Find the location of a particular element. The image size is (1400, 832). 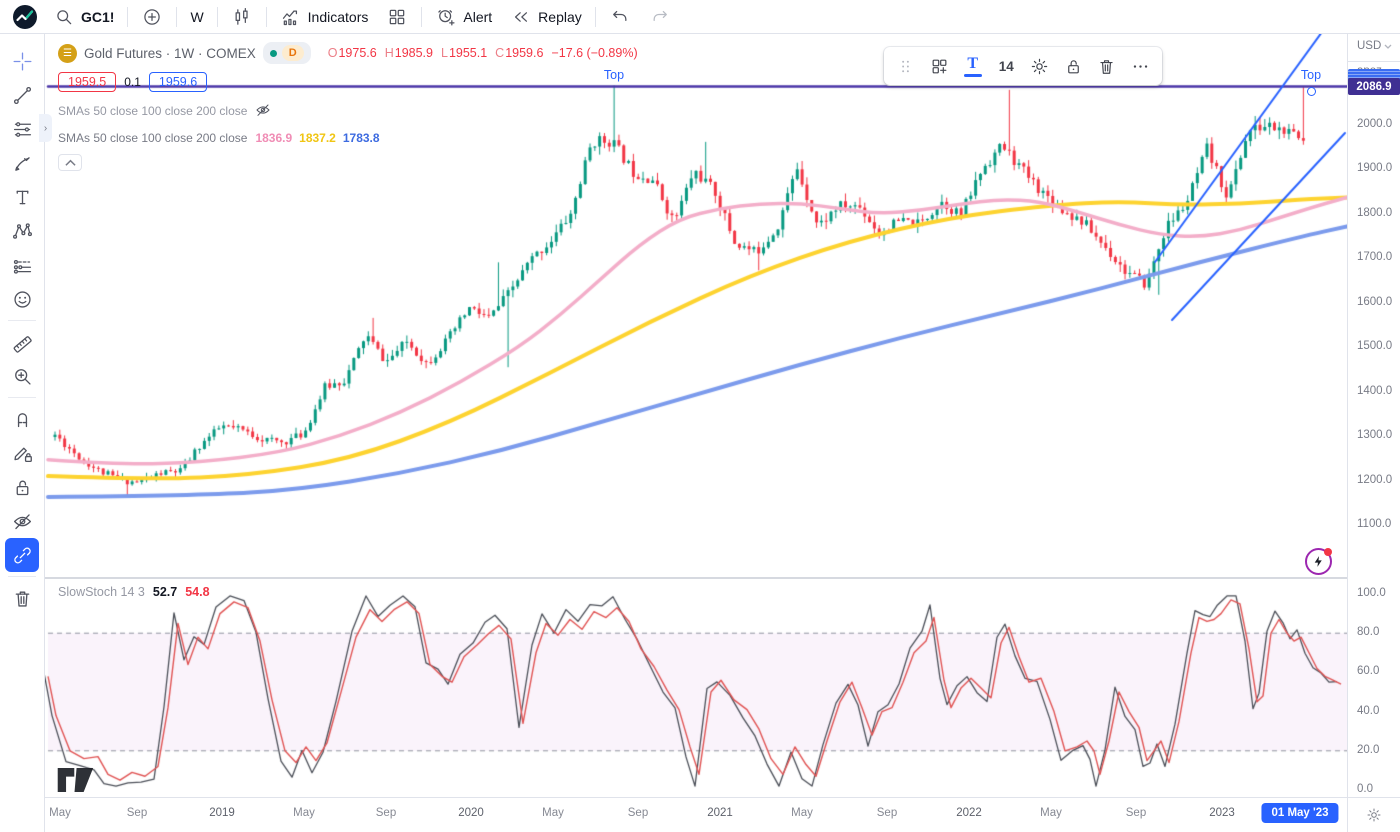

sma-study-hidden-label: SMAs 50 close 100 close 200 close is located at coordinates (153, 110).